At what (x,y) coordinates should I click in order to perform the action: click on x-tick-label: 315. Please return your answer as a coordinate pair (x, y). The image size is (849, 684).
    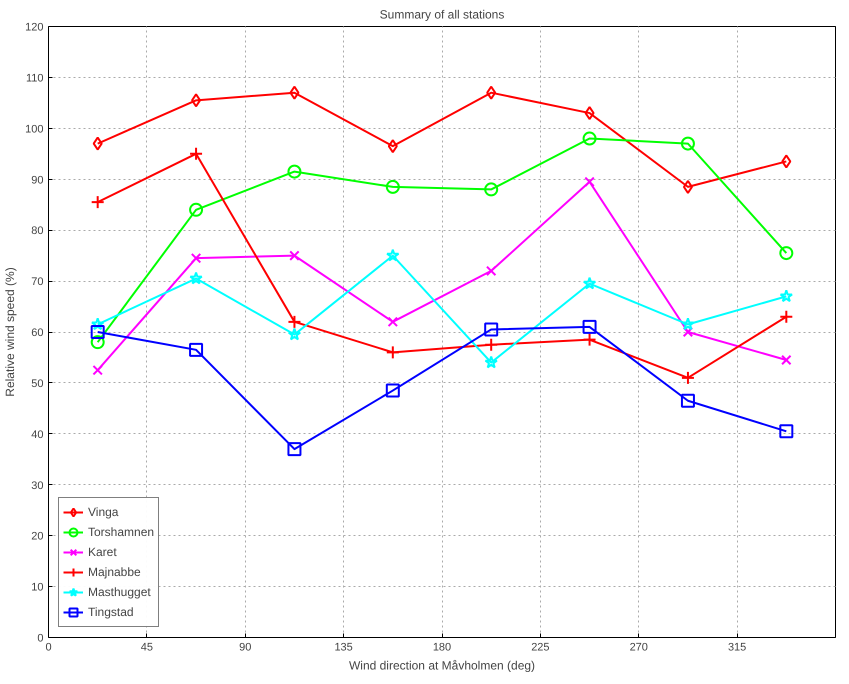
    Looking at the image, I should click on (737, 648).